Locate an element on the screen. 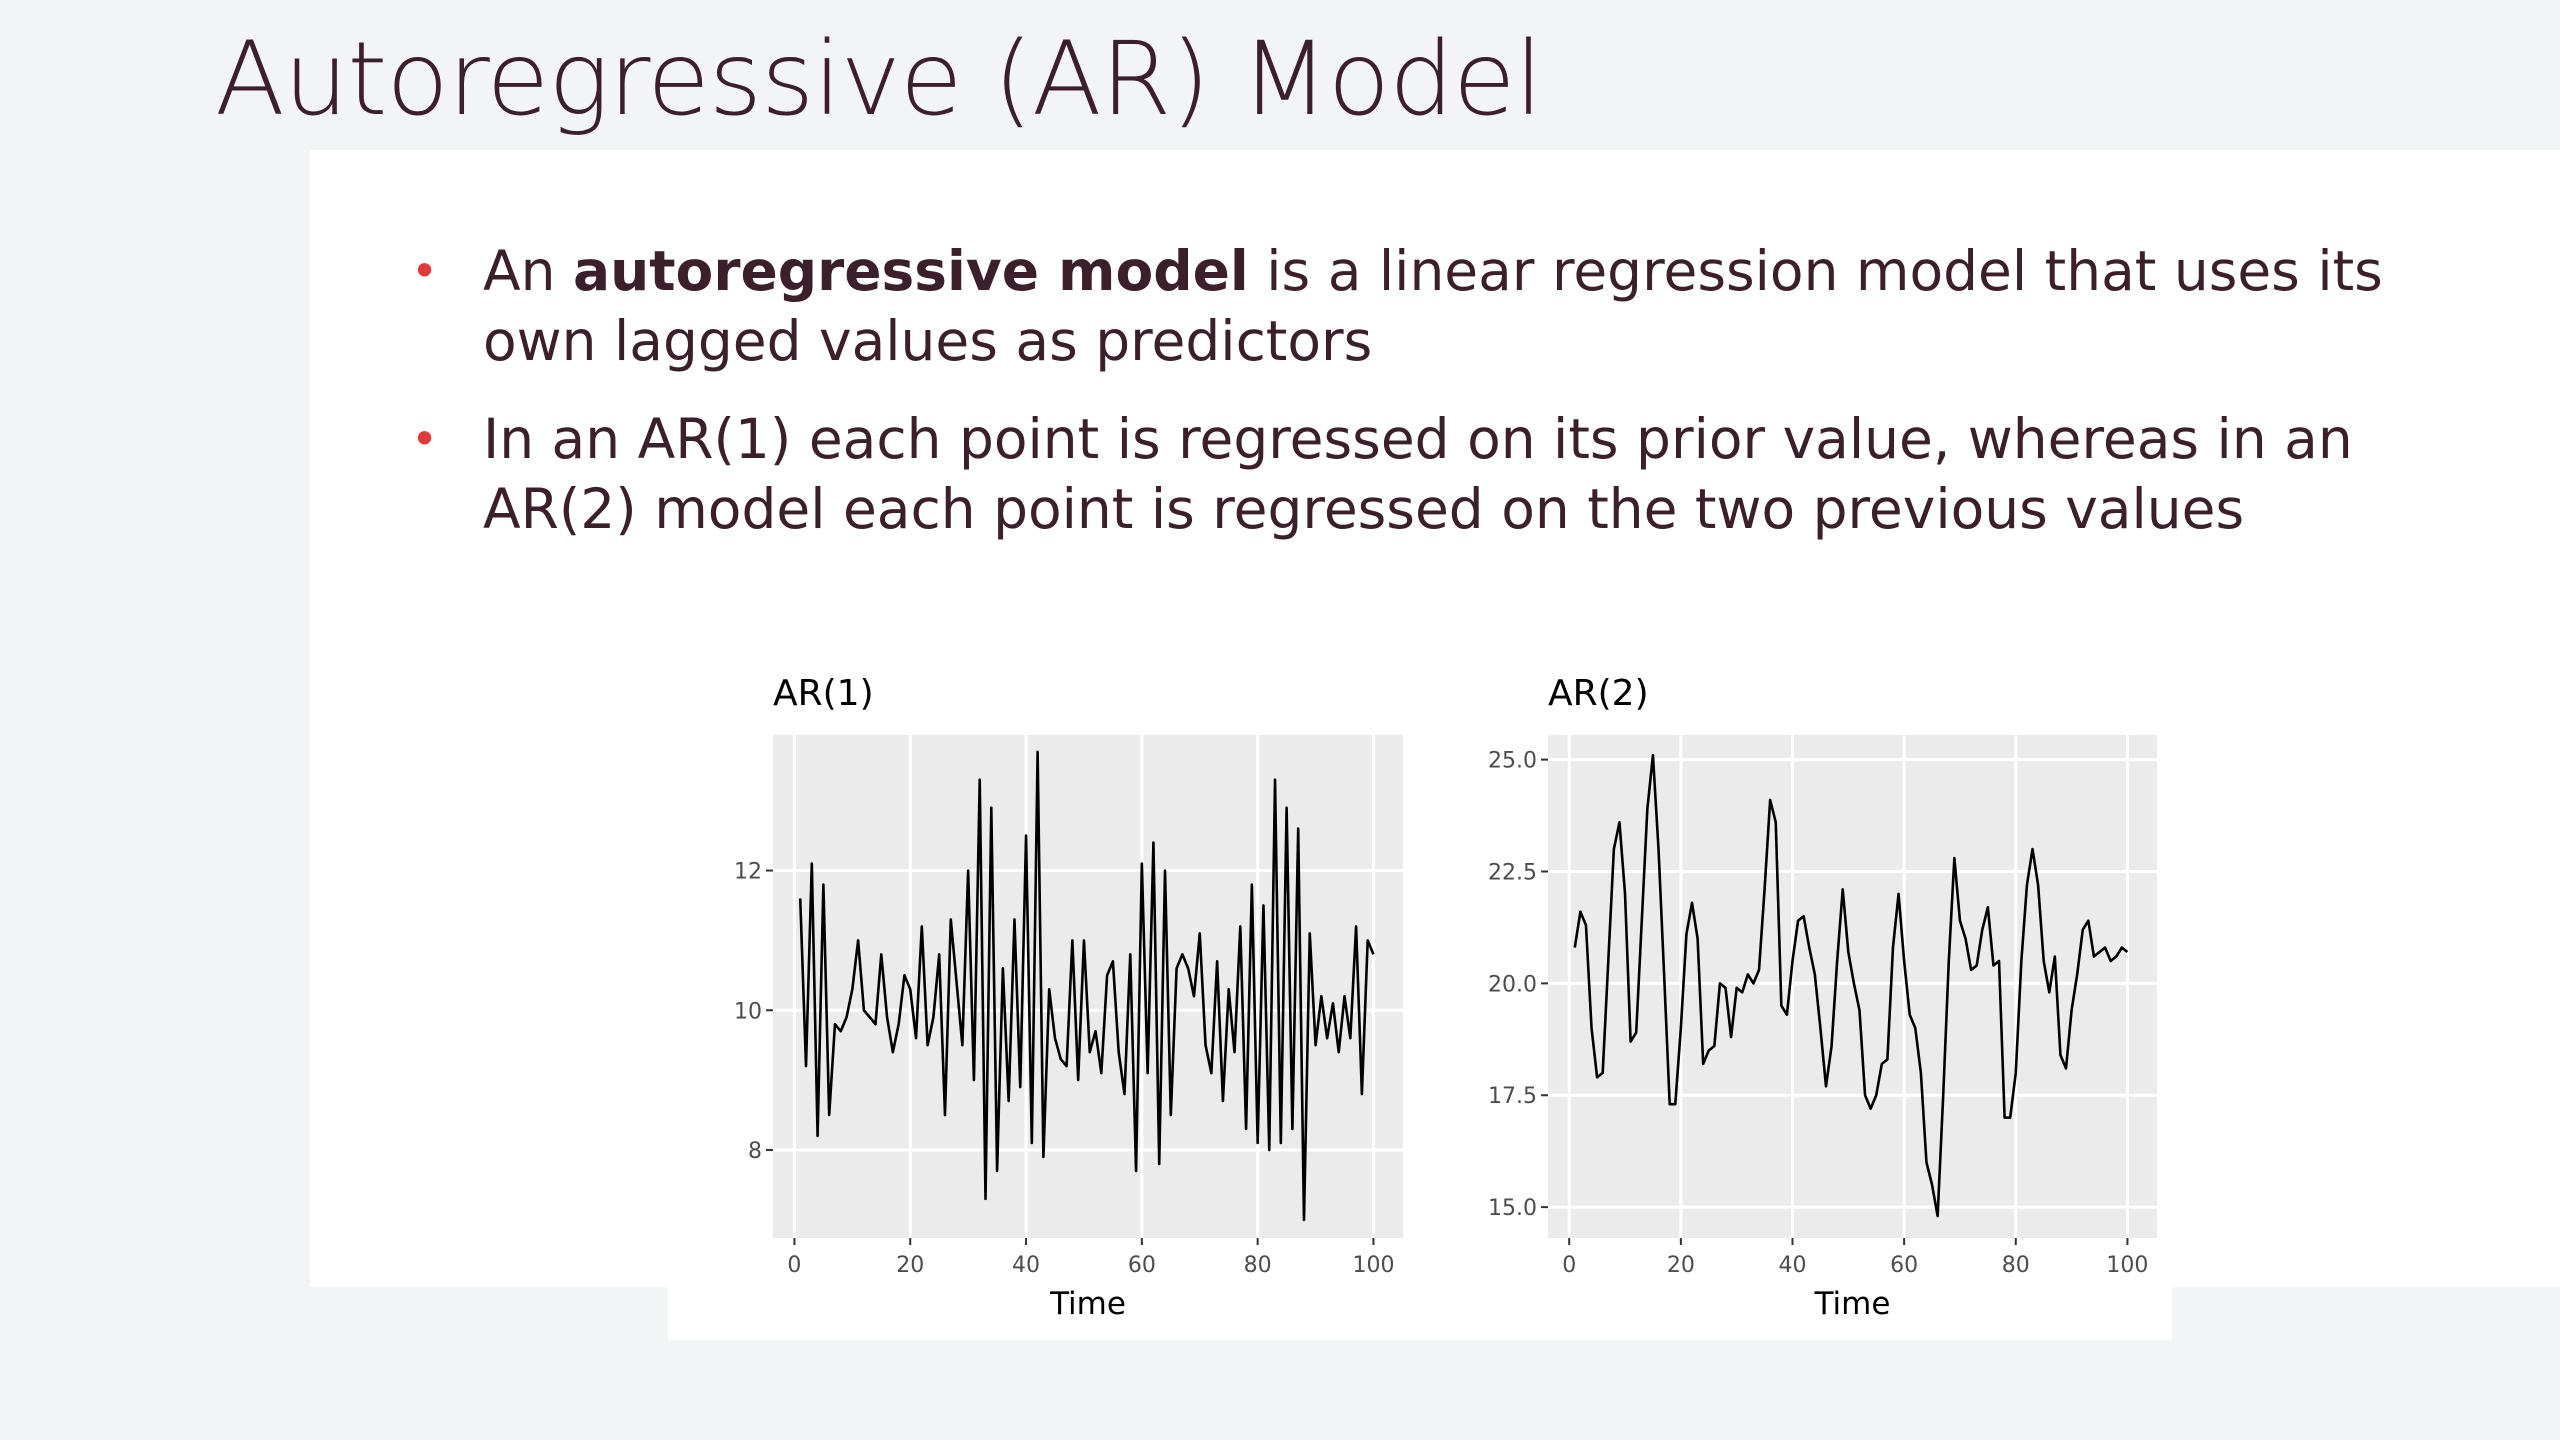 The image size is (2560, 1440). content-panel is located at coordinates (1420, 1310).